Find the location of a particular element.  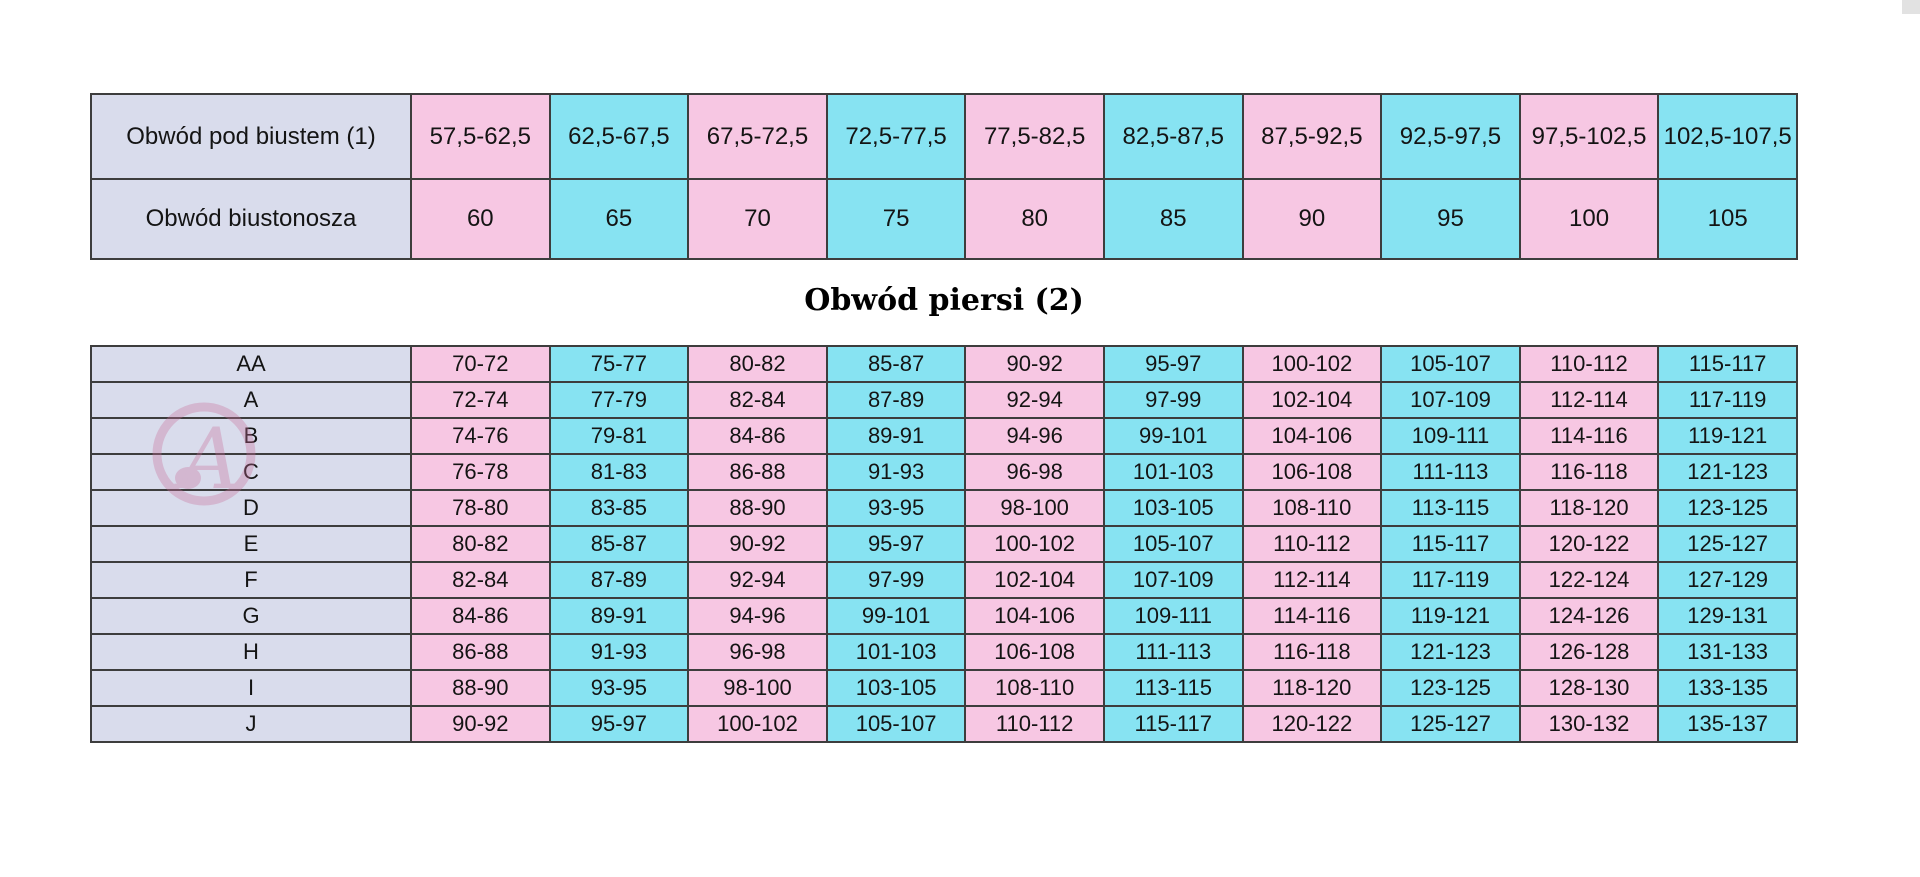

data-cell: 74-76 is located at coordinates (480, 436).